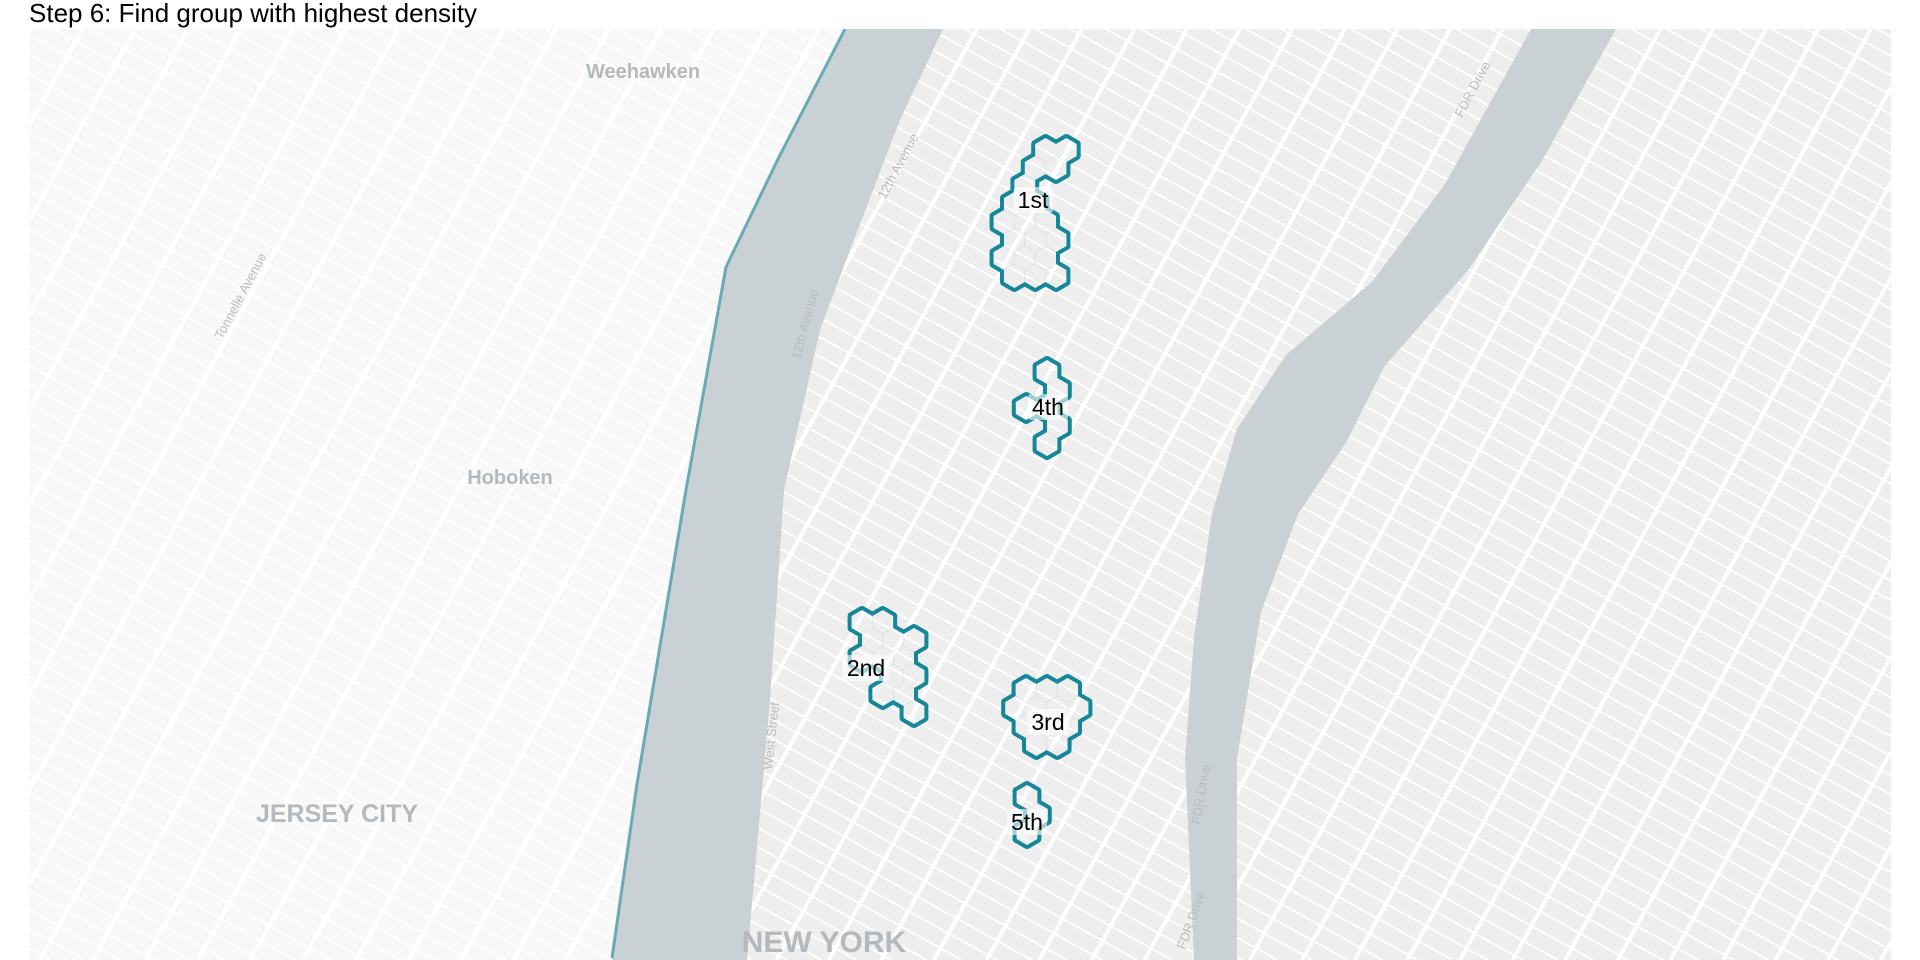  I want to click on street-west-street: West Street, so click(771, 735).